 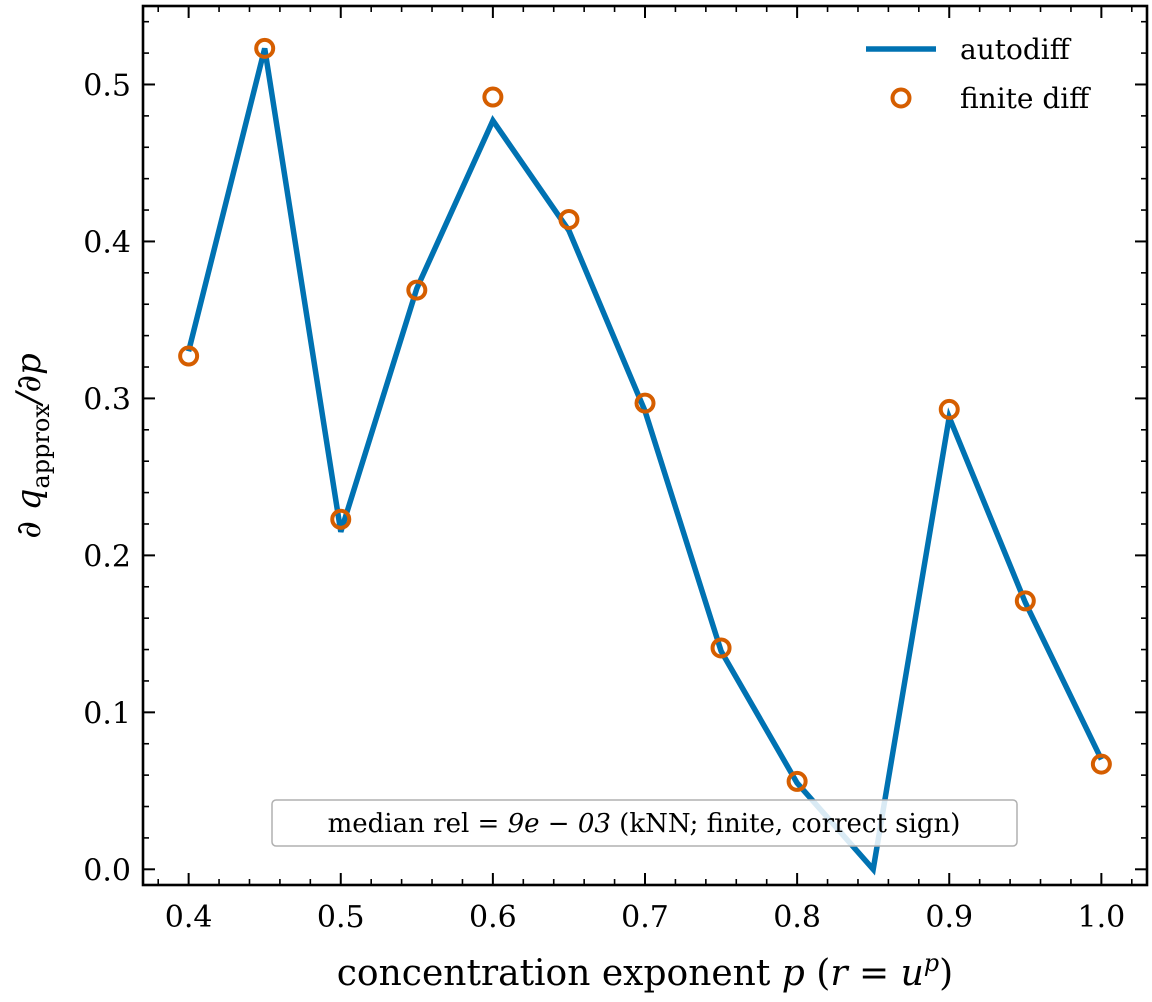 What do you see at coordinates (107, 556) in the screenshot?
I see `y-tick-label: 0.2` at bounding box center [107, 556].